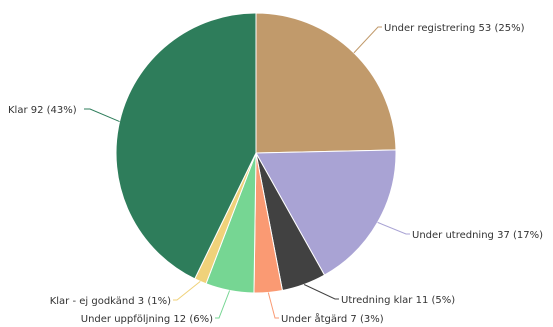  I want to click on pie-slice-under-registrering, so click(326, 83).